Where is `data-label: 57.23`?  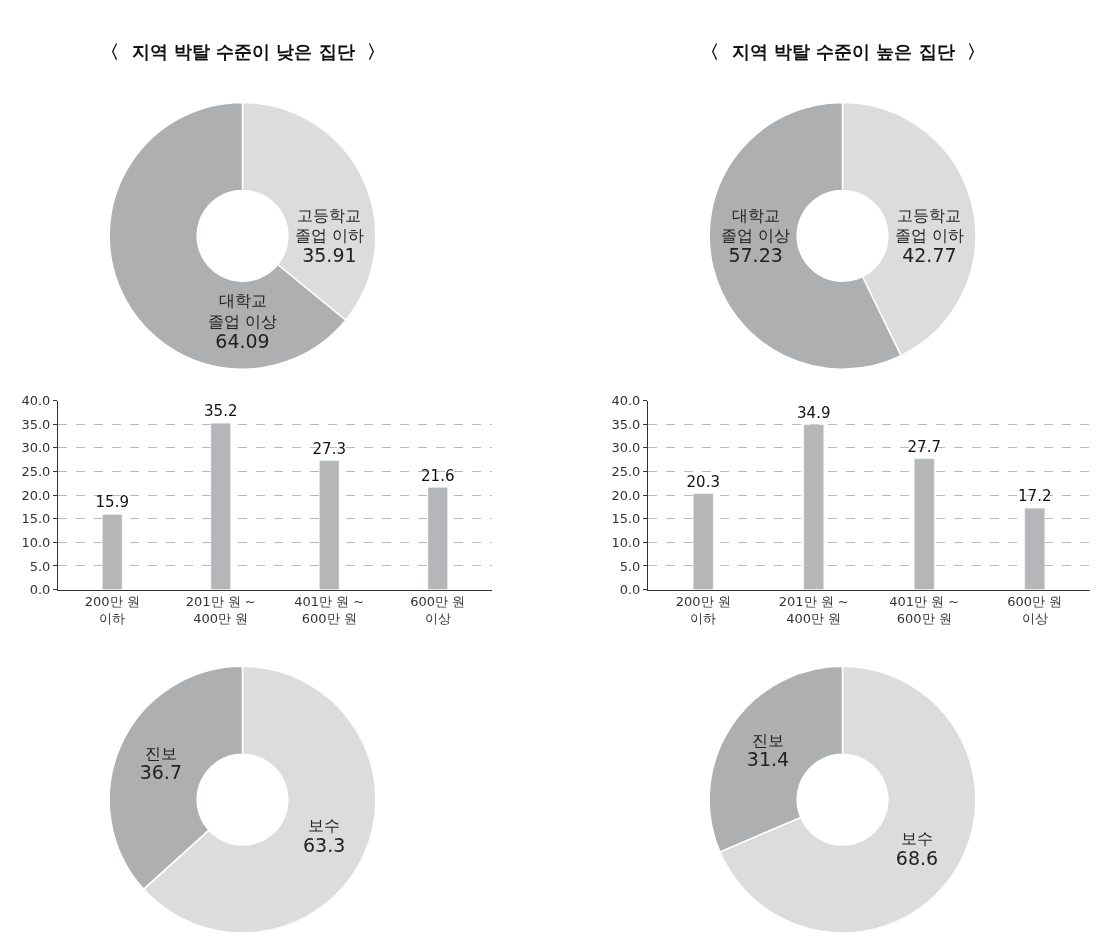
data-label: 57.23 is located at coordinates (755, 255).